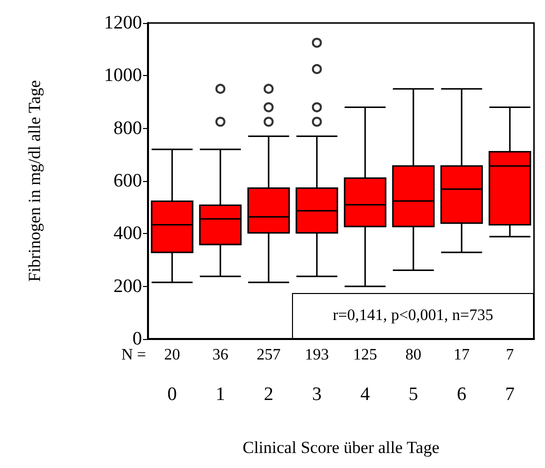 Image resolution: width=545 pixels, height=468 pixels. Describe the element at coordinates (221, 394) in the screenshot. I see `x-tick-label: 1` at that location.